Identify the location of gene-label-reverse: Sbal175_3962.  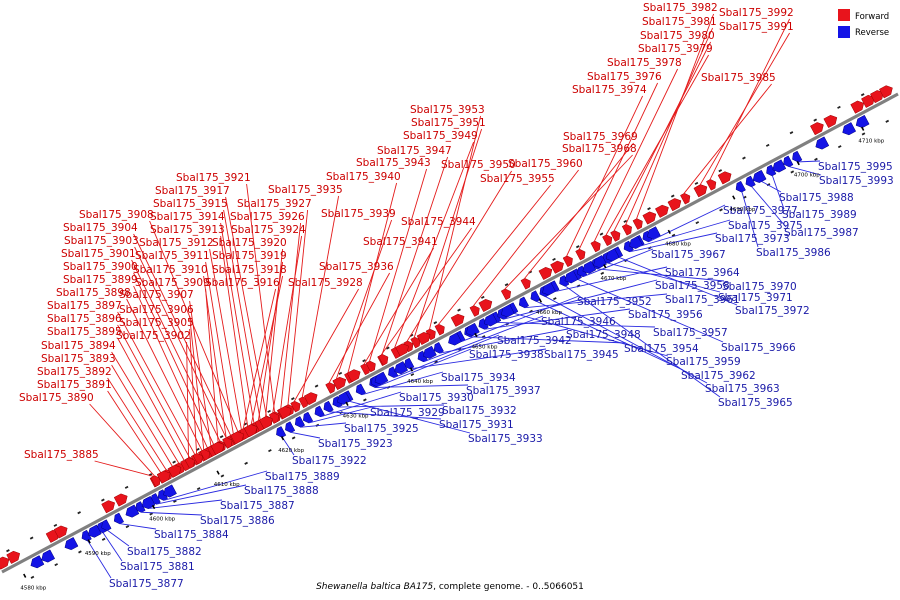
(718, 376).